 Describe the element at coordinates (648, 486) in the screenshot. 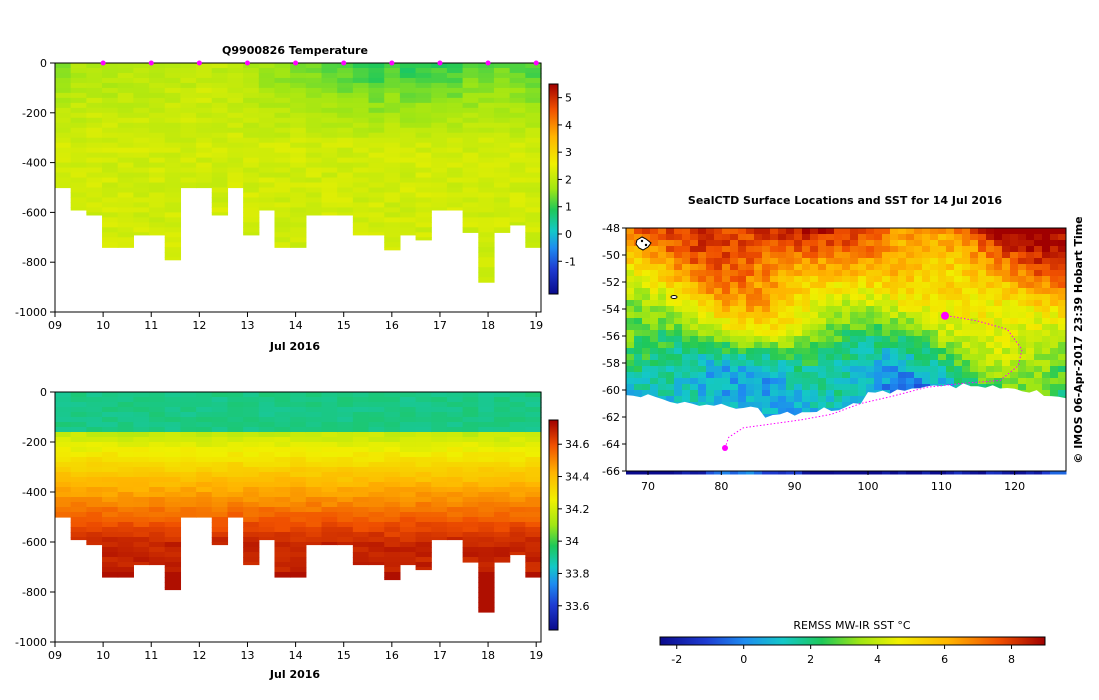

I see `lon-tick-label: 70` at that location.